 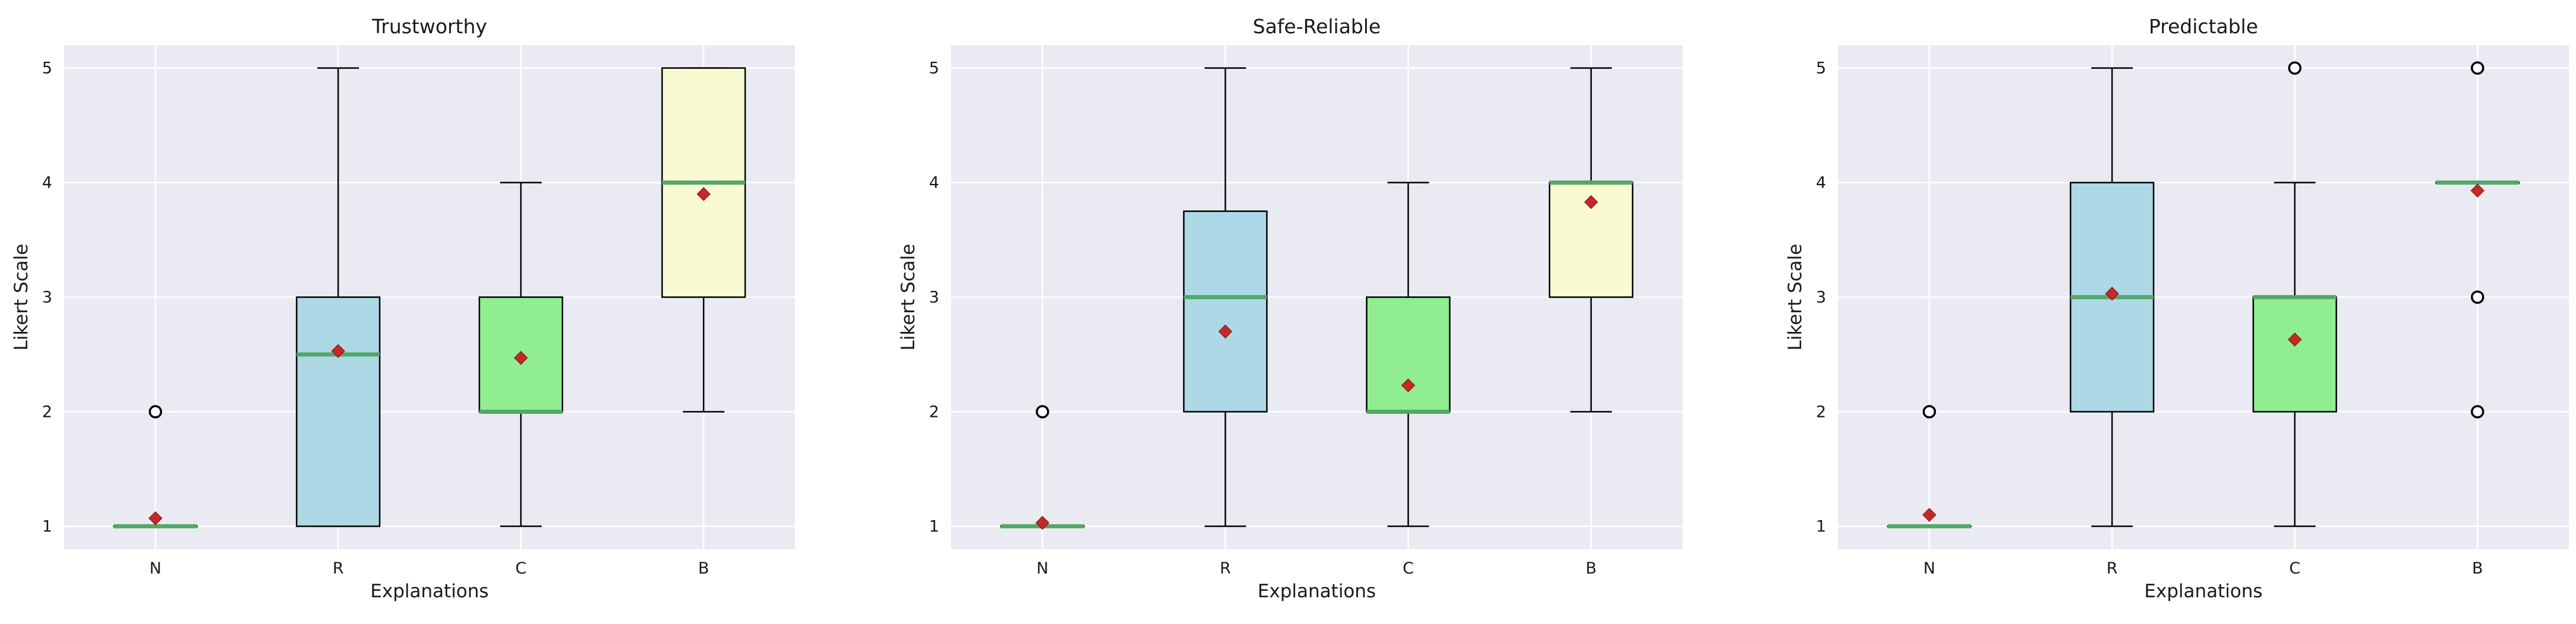 I want to click on chart-title: Trustworthy, so click(x=429, y=26).